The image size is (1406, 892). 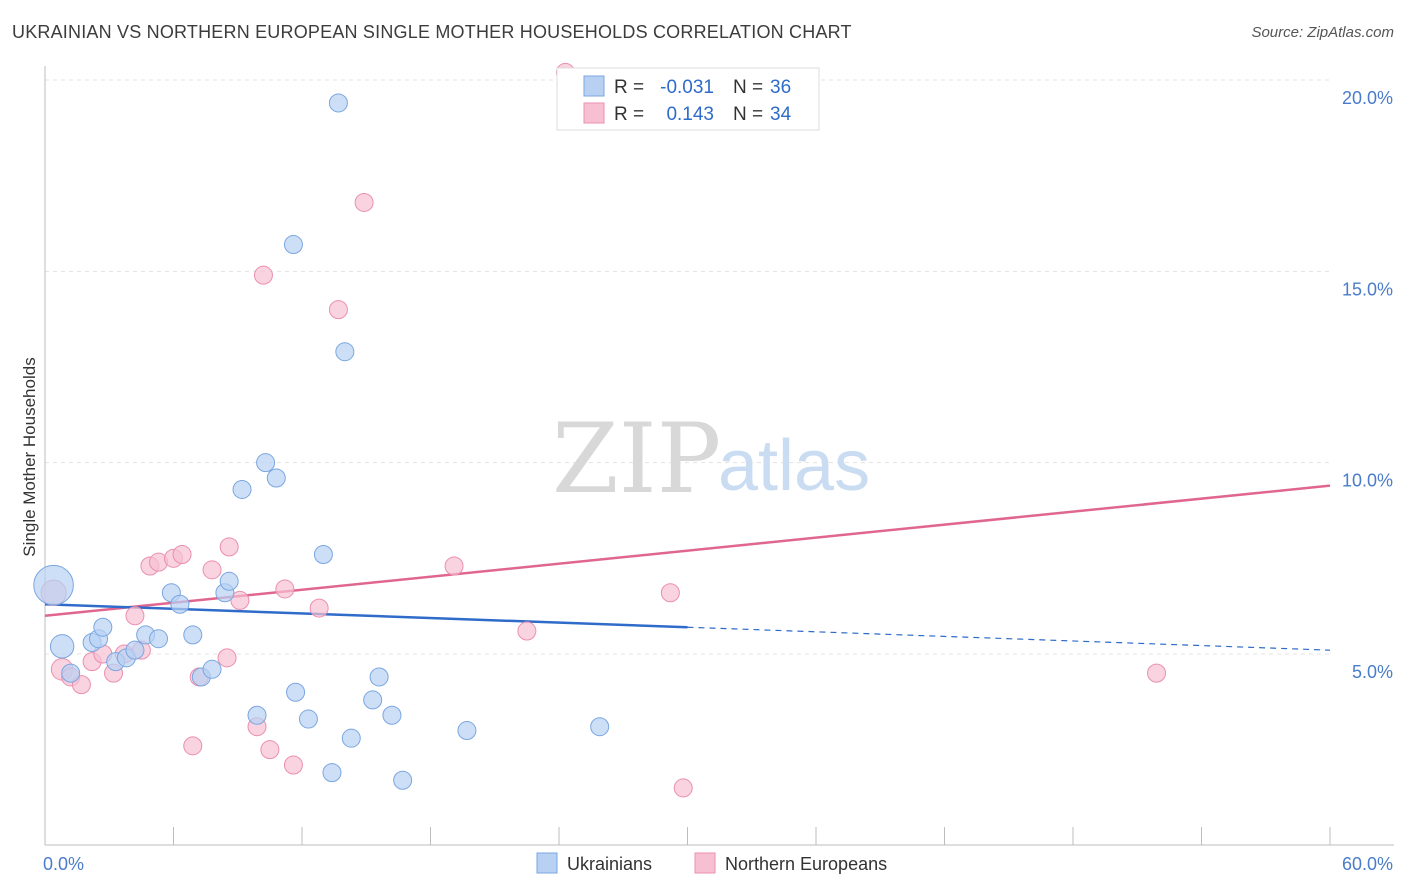 I want to click on chart-source: Source: ZipAtlas.com, so click(x=1322, y=32).